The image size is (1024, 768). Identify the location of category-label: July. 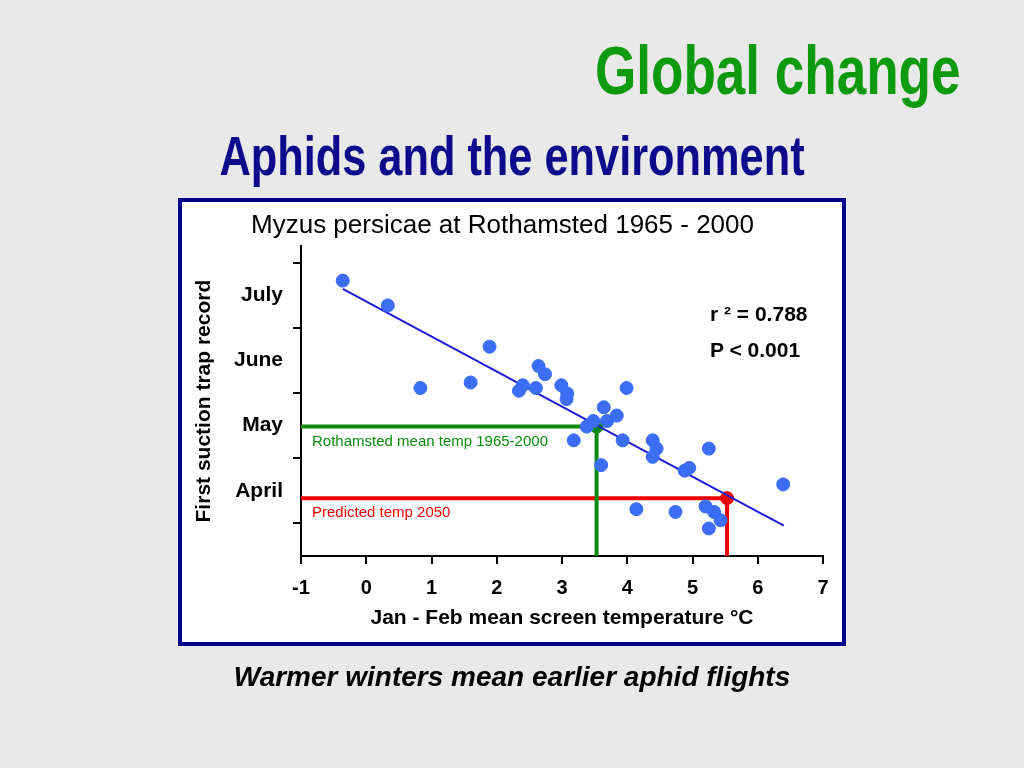
(261, 293).